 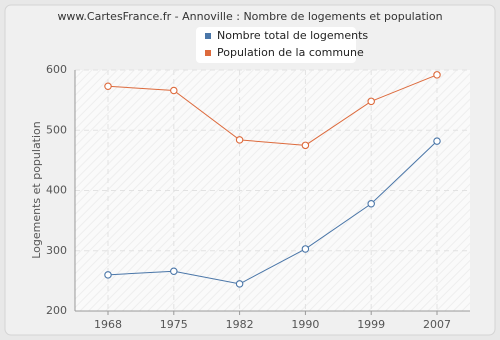 What do you see at coordinates (56, 69) in the screenshot?
I see `y-tick-label: 600` at bounding box center [56, 69].